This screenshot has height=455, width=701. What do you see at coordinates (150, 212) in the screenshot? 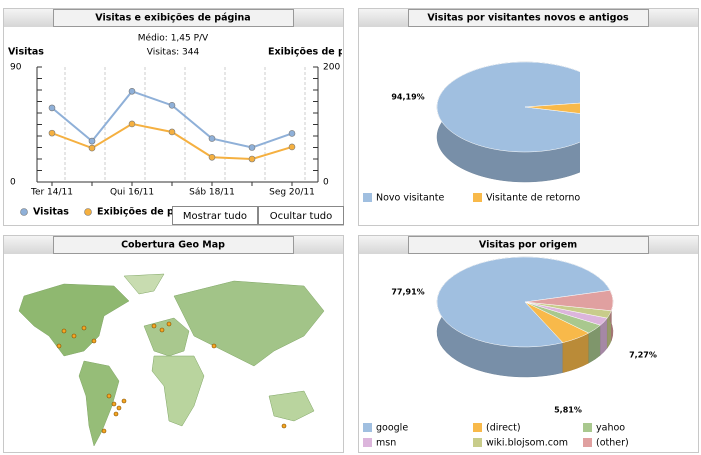
I see `legend-label: Exibições de página` at bounding box center [150, 212].